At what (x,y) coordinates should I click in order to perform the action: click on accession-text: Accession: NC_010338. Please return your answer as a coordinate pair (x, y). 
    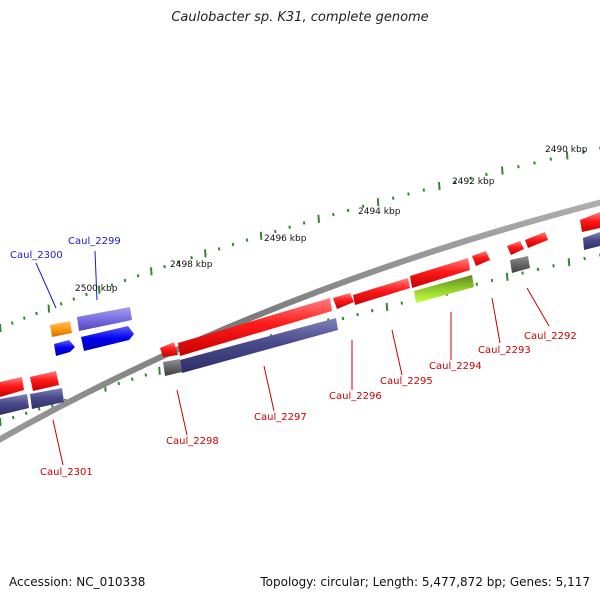
    Looking at the image, I should click on (77, 582).